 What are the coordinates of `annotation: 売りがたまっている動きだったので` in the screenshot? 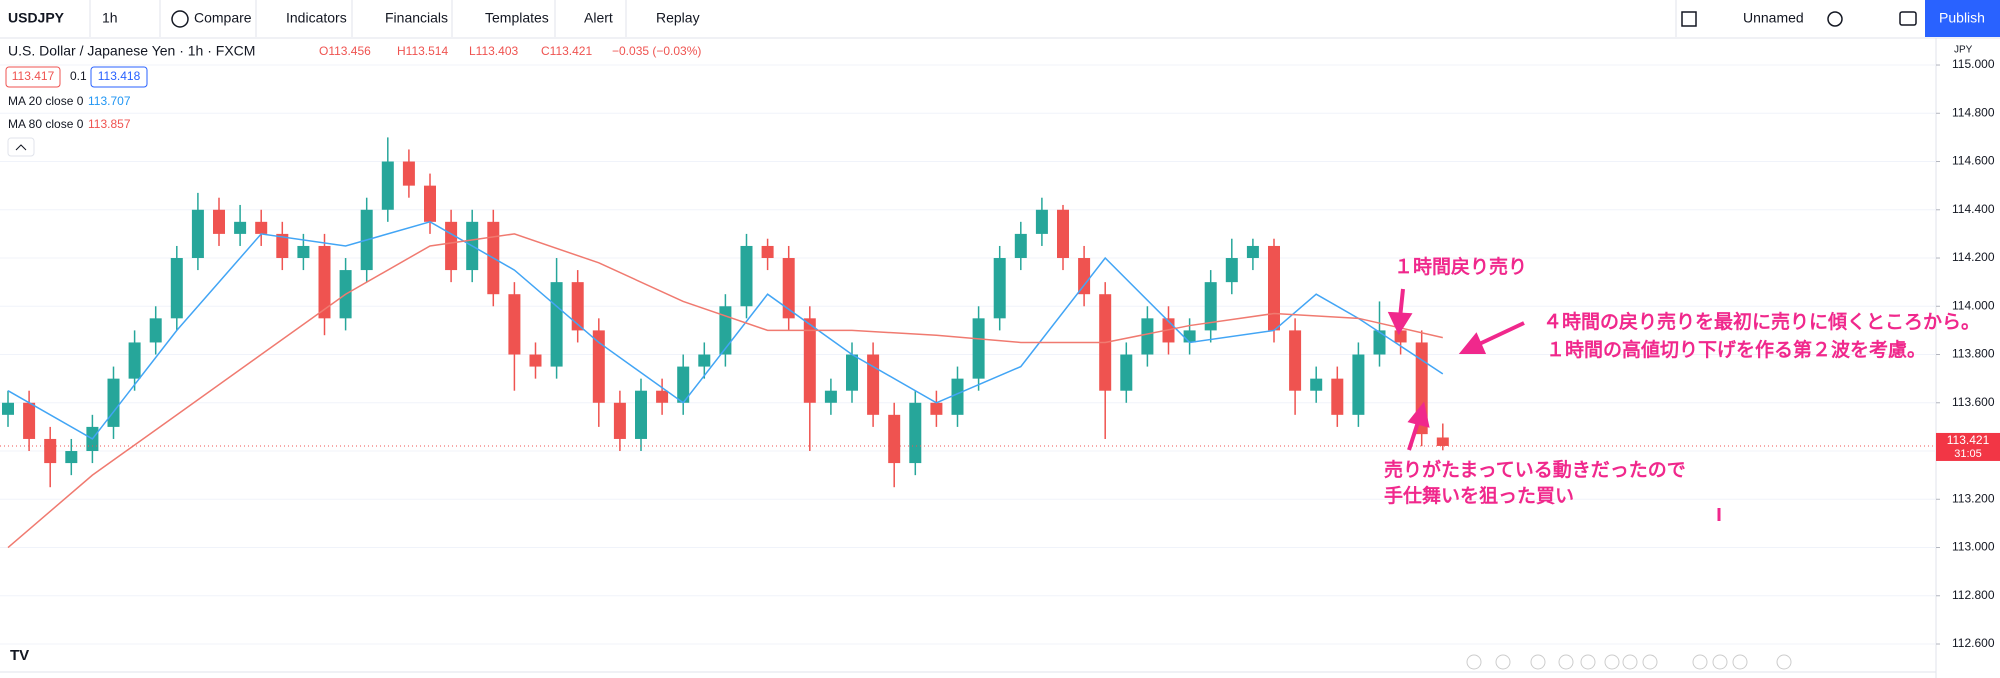 It's located at (1535, 469).